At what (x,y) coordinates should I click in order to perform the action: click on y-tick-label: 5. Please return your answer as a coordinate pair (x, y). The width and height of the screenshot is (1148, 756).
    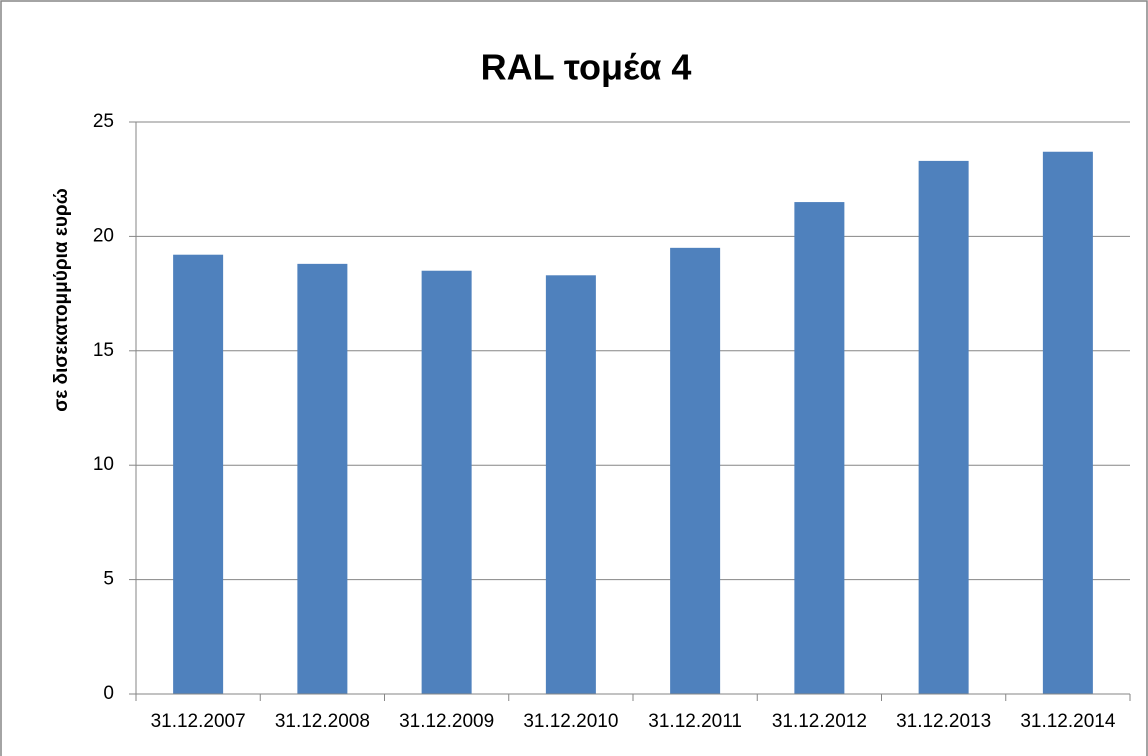
    Looking at the image, I should click on (108, 579).